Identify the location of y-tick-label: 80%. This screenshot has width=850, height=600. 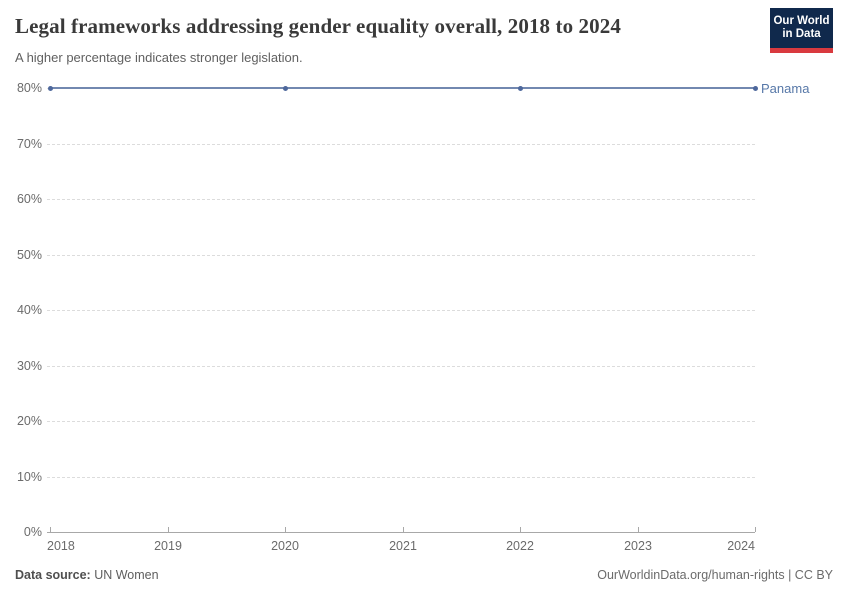
(29, 88).